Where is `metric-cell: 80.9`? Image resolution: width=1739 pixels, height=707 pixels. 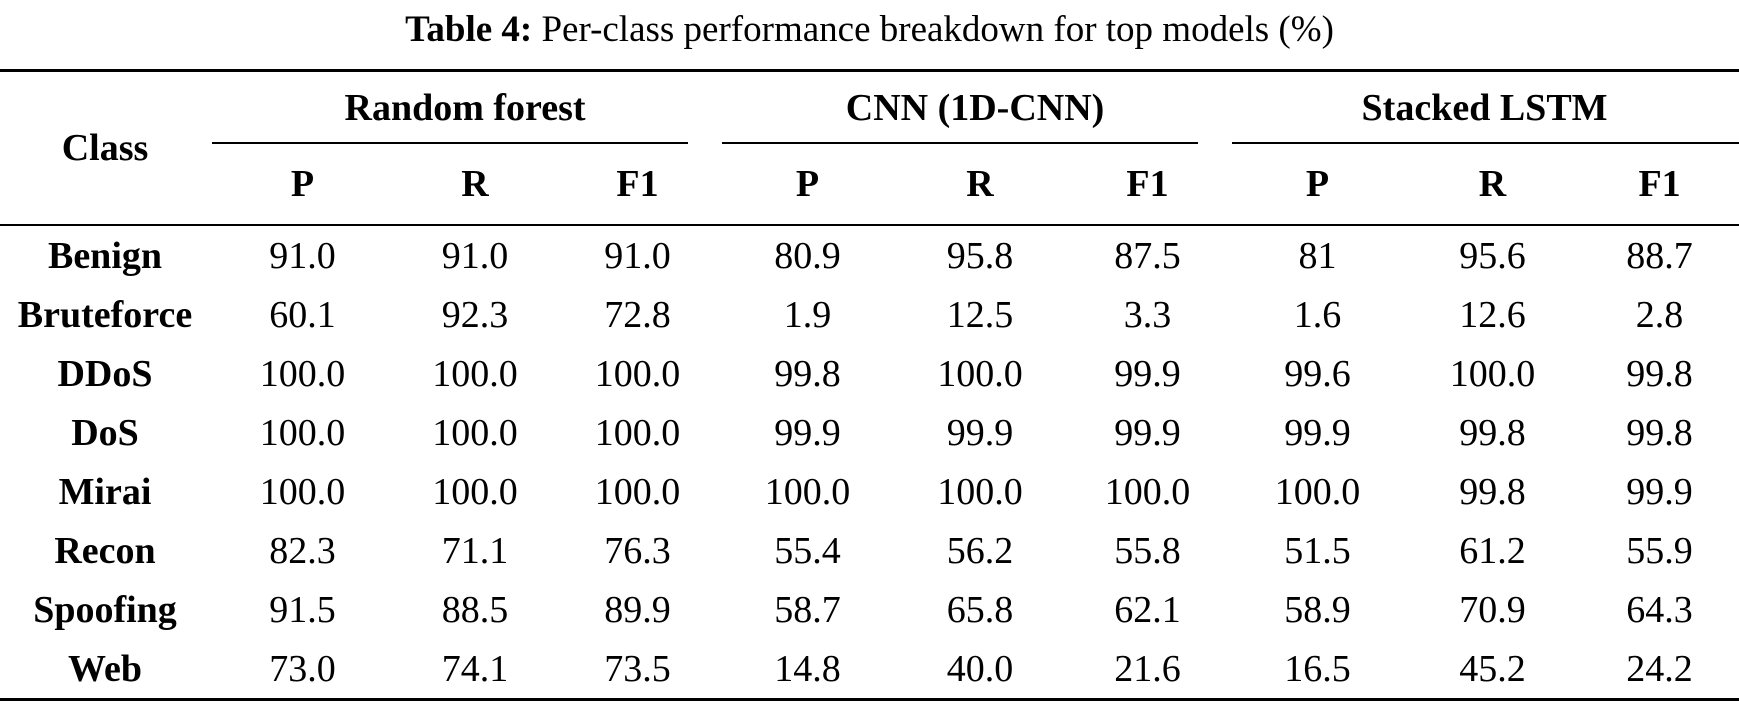 metric-cell: 80.9 is located at coordinates (807, 255).